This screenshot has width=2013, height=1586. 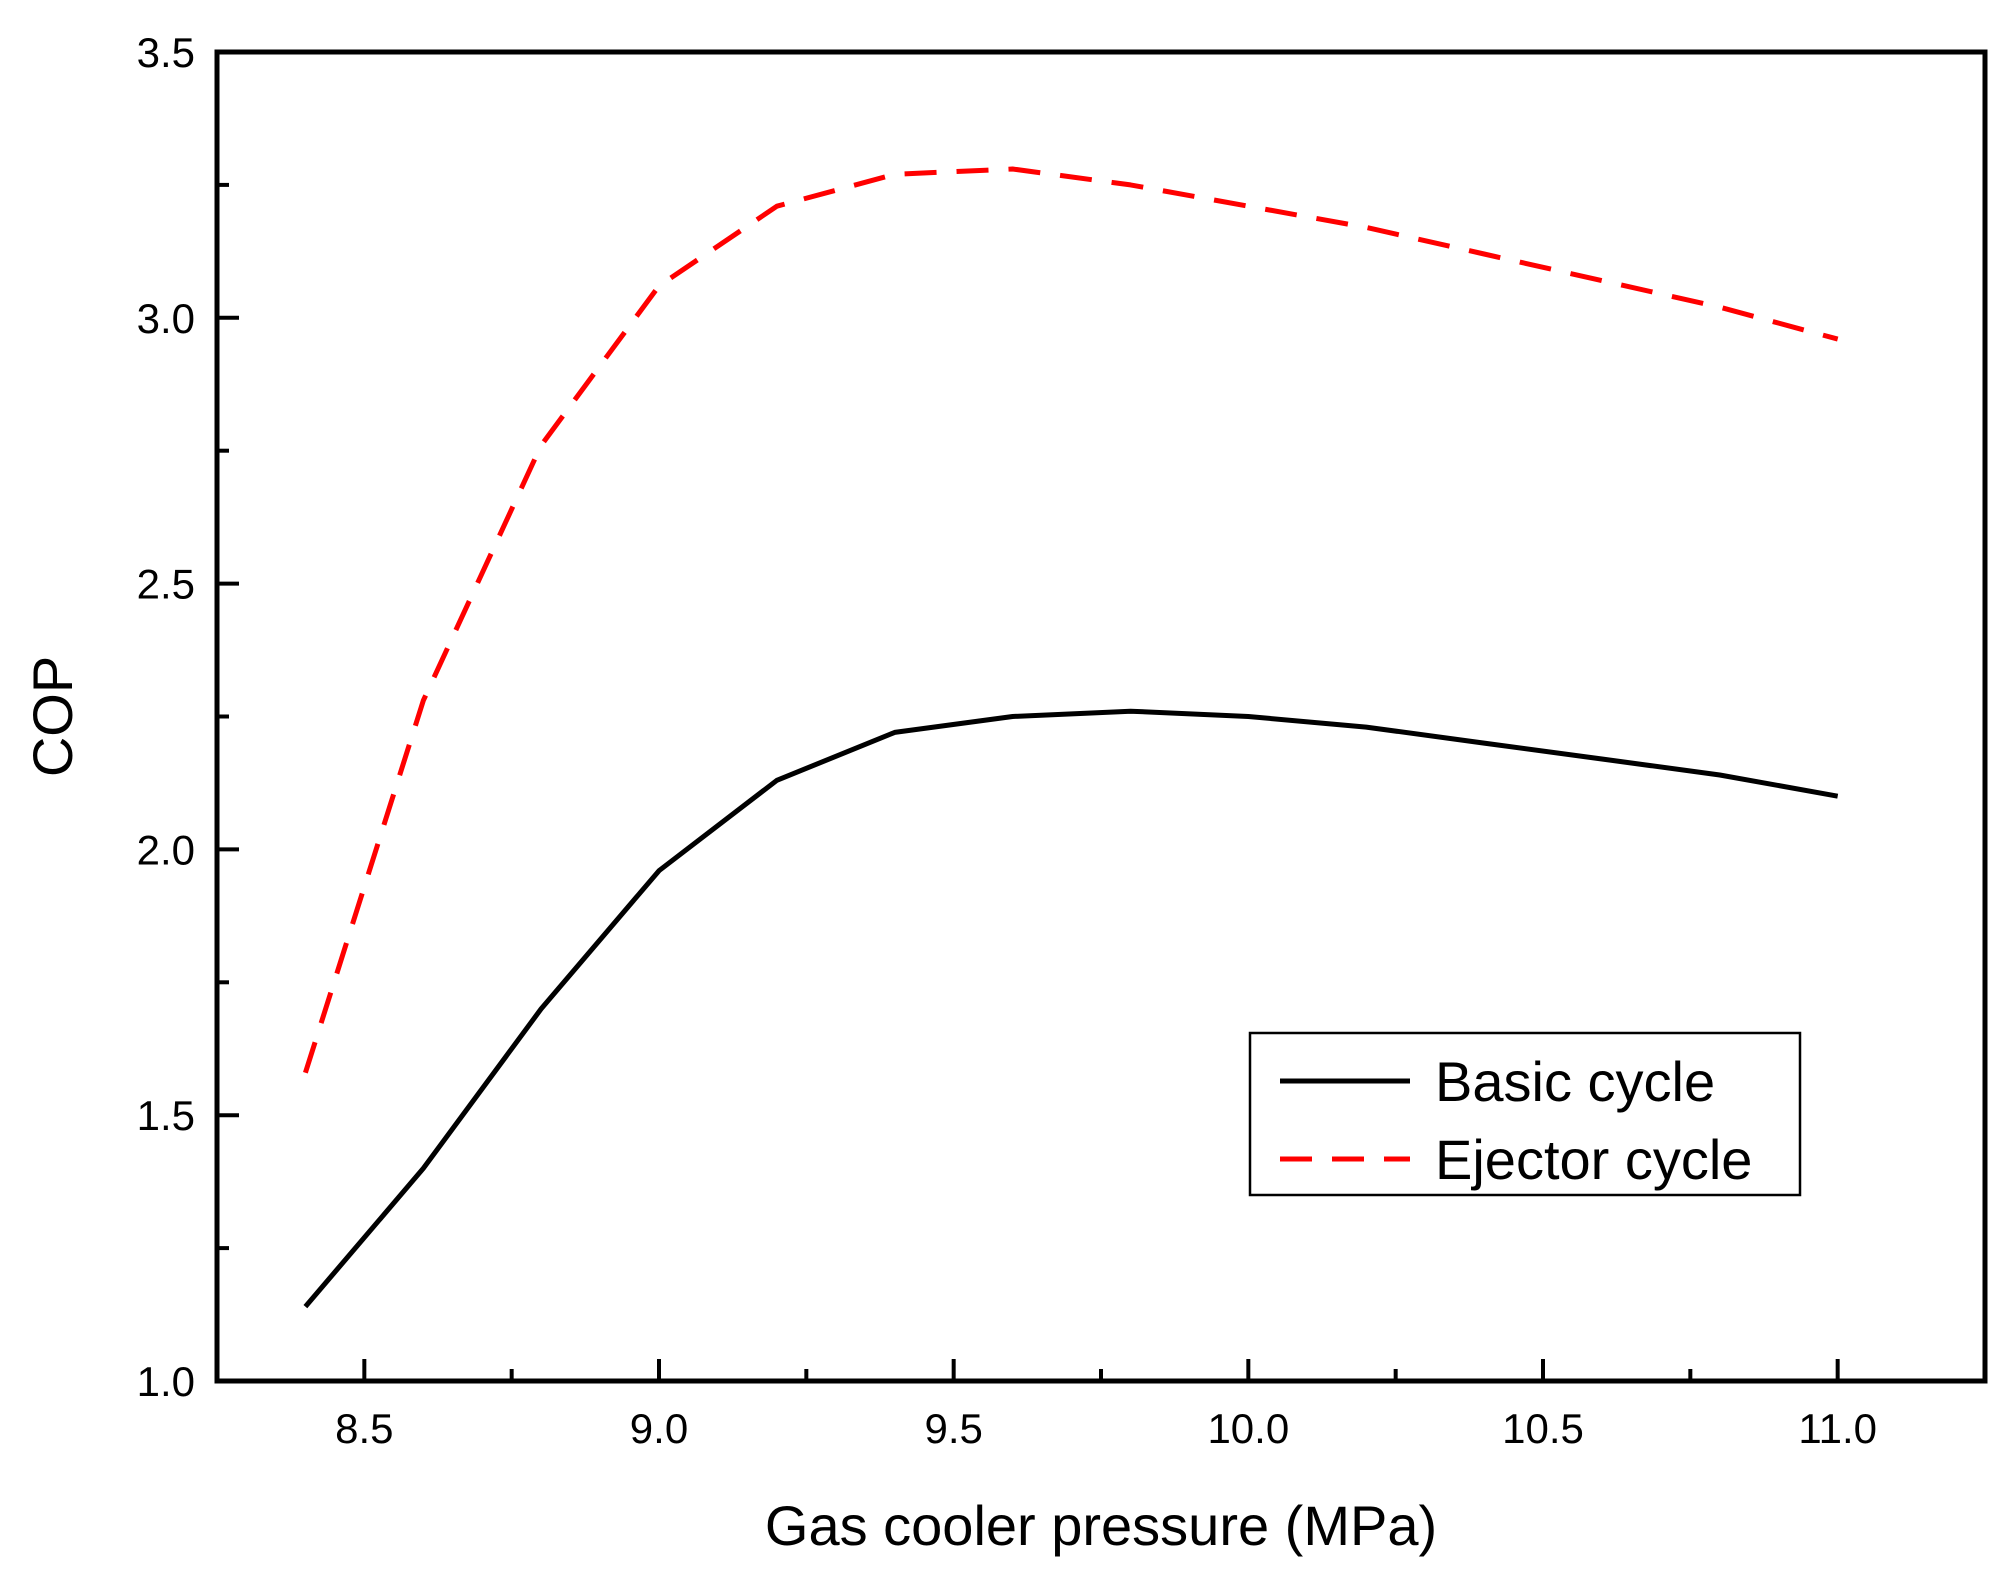 I want to click on x-tick-label: 9.5, so click(x=953, y=1428).